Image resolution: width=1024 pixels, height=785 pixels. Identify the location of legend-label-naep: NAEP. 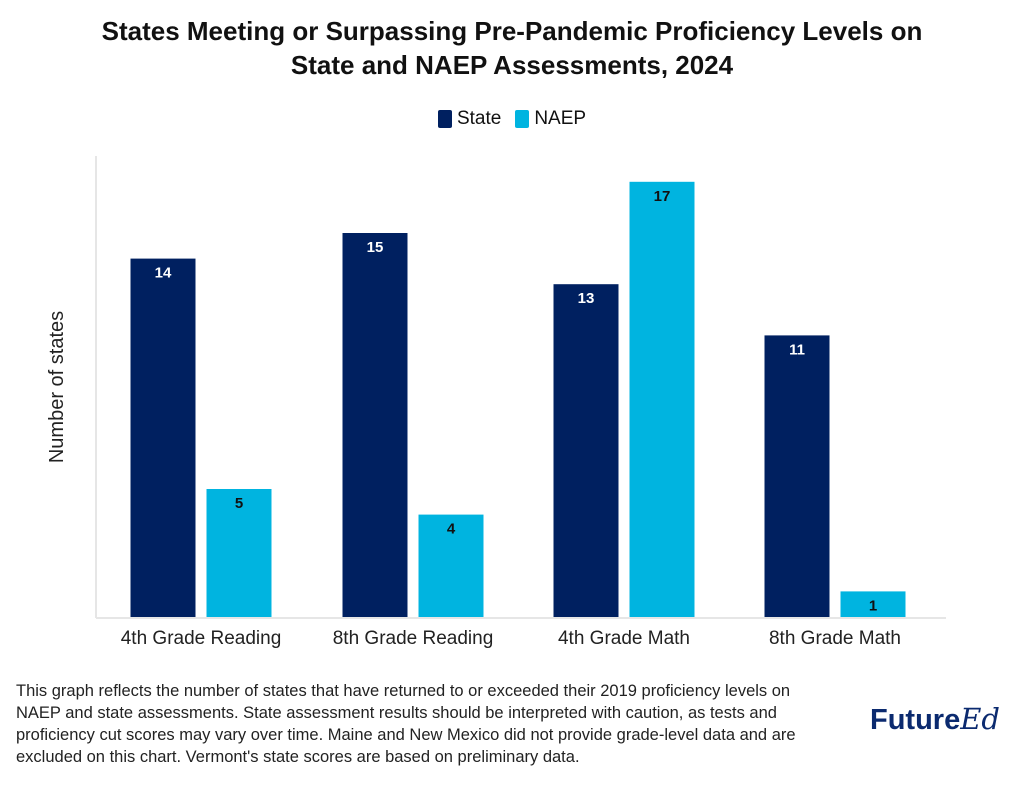
(560, 118).